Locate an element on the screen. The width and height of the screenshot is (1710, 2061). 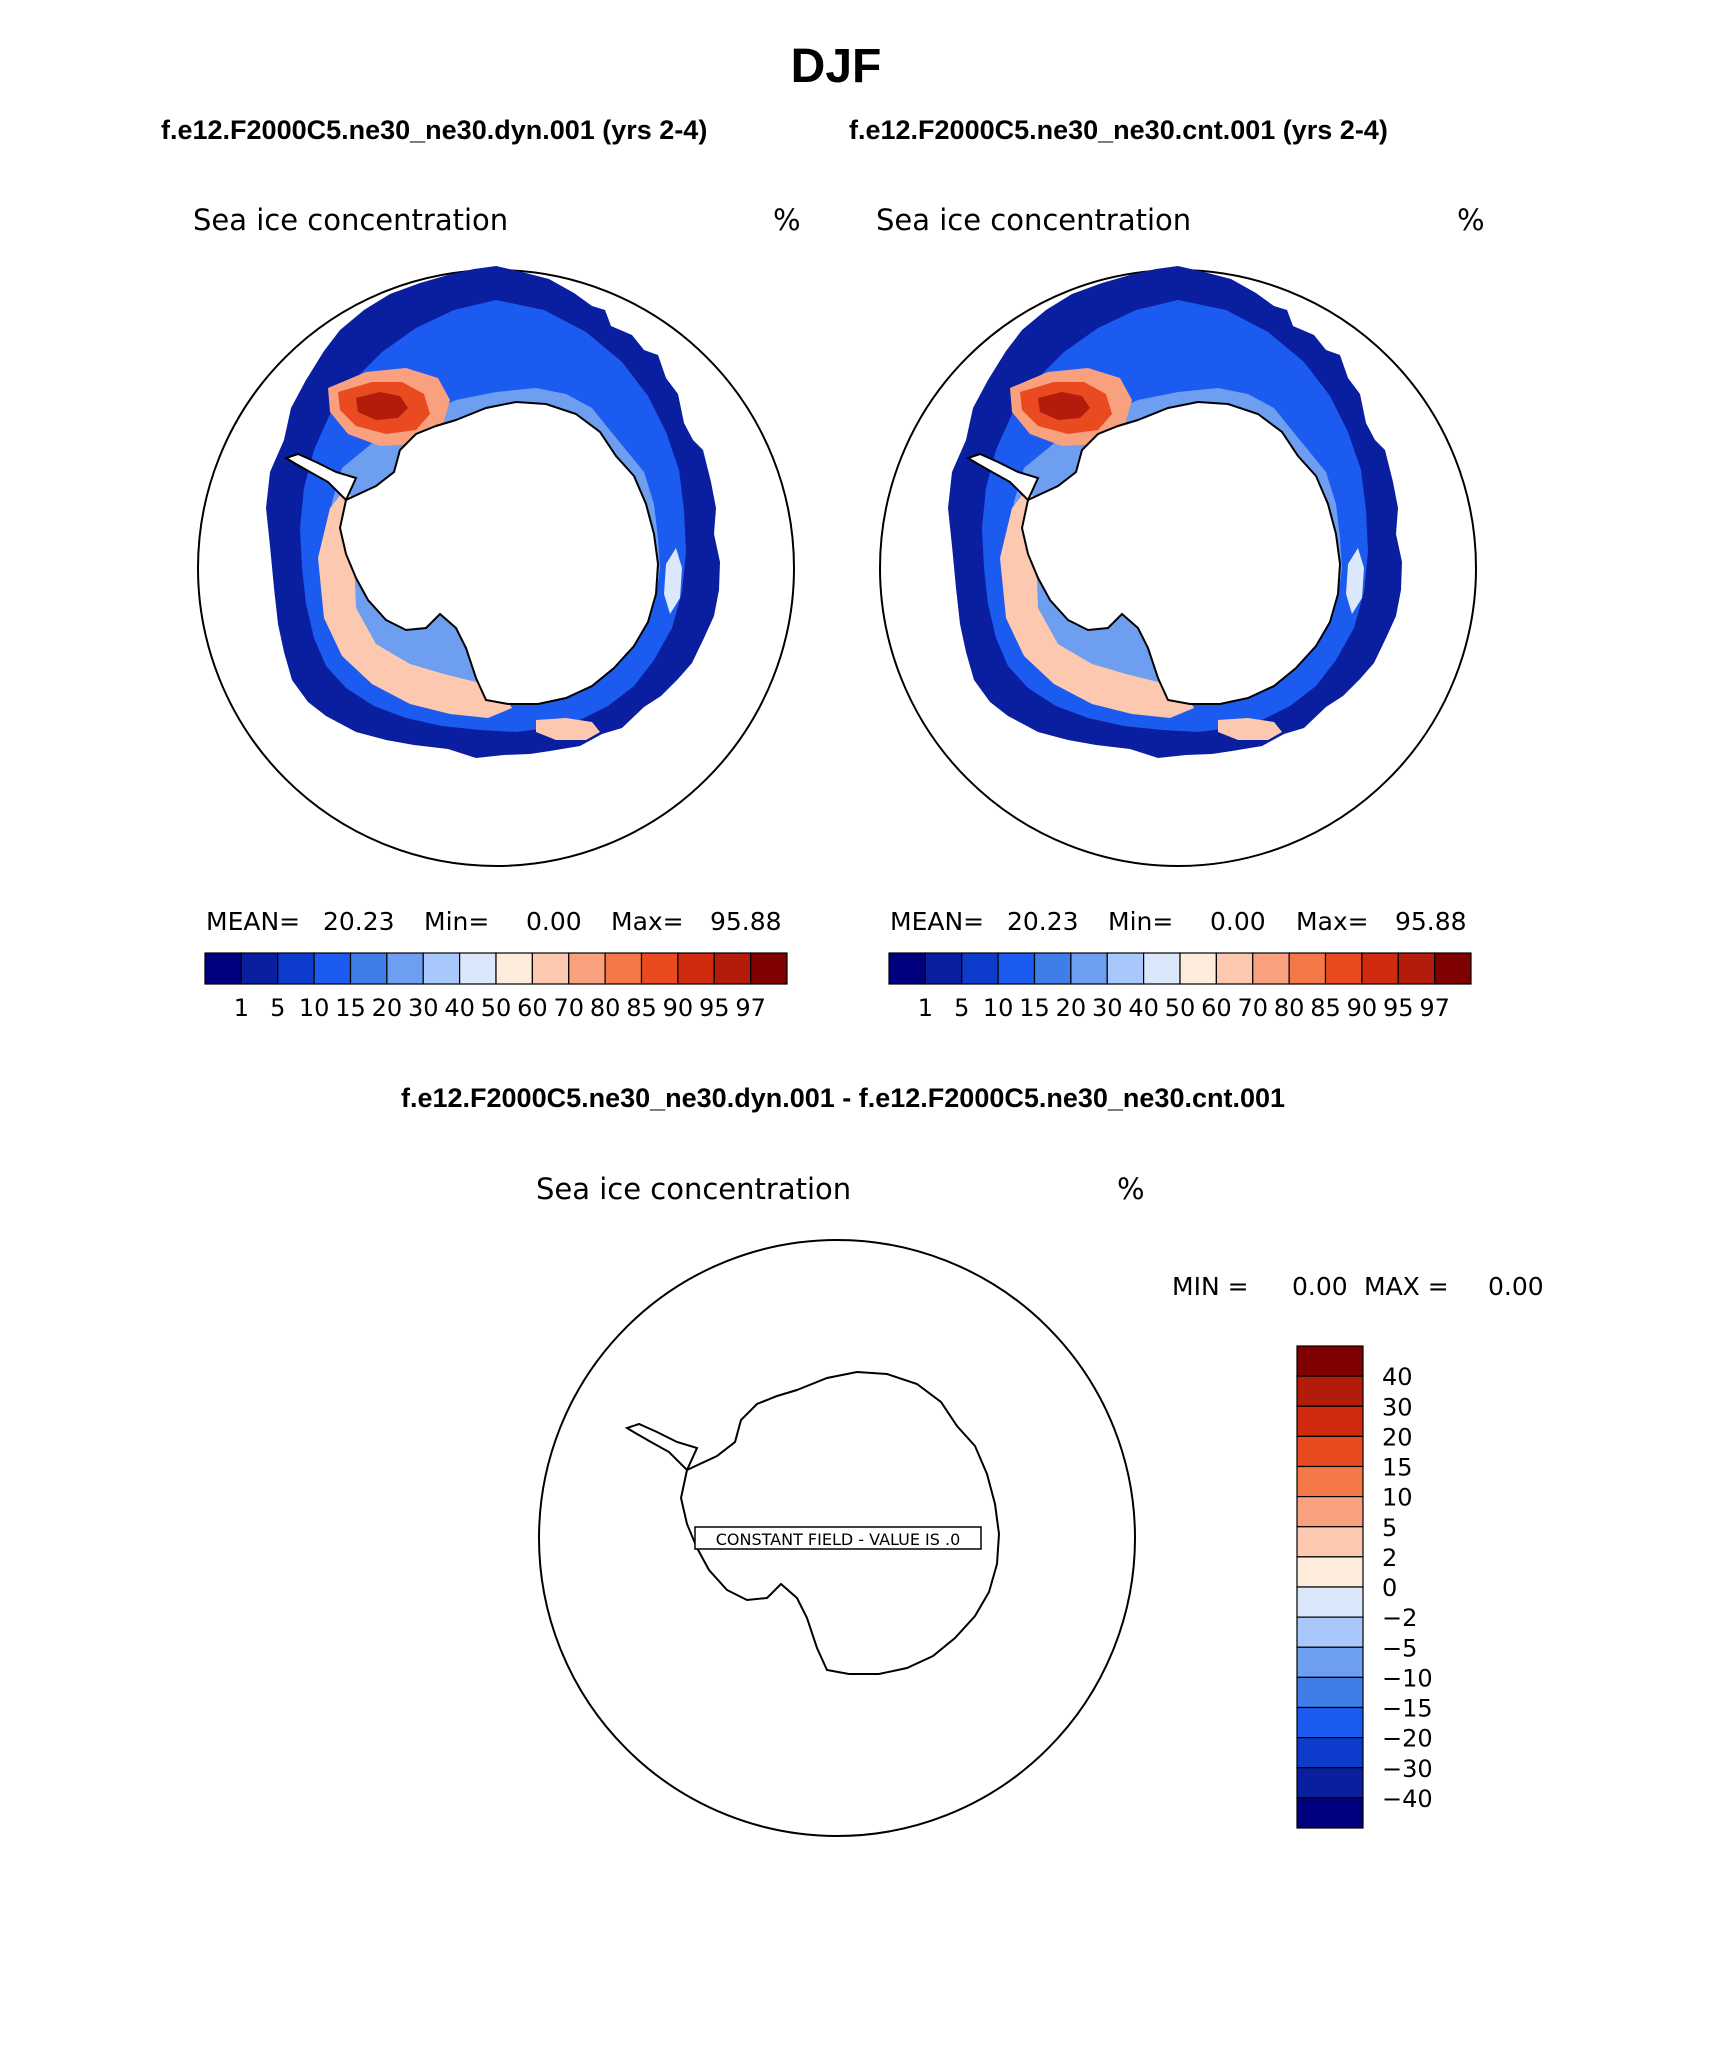
panel-right-min-label: Min= is located at coordinates (1140, 921).